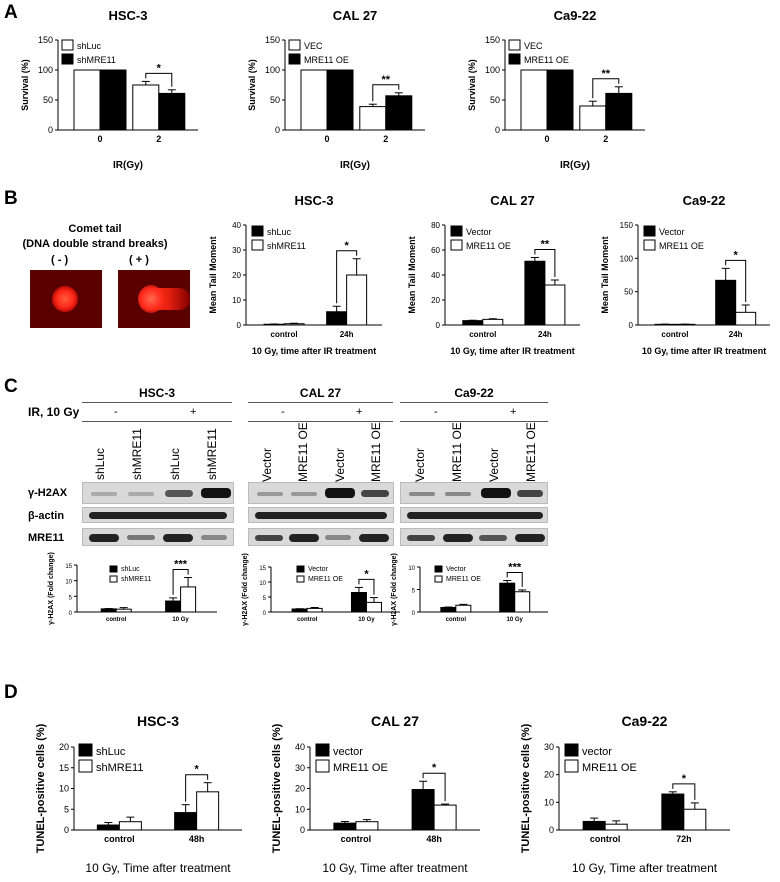 This screenshot has height=882, width=780. What do you see at coordinates (348, 752) in the screenshot?
I see `legend-label: vector` at bounding box center [348, 752].